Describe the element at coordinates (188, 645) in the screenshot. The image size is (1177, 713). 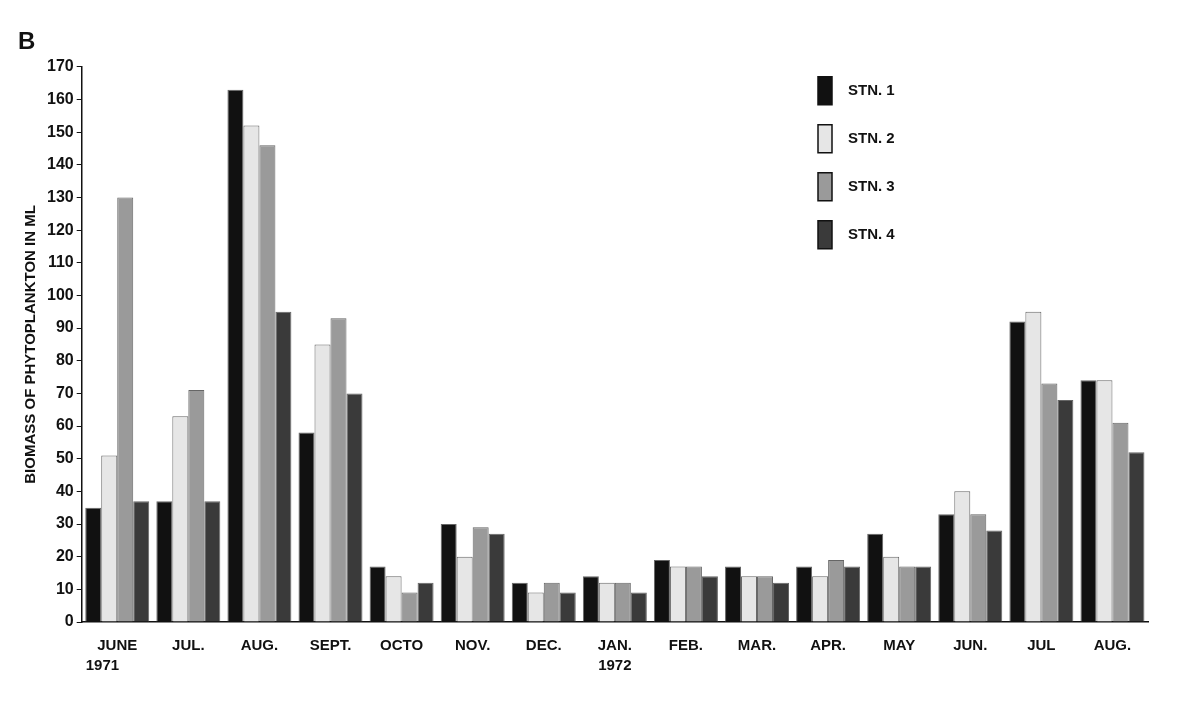
I see `x-tick-label: JUL.` at that location.